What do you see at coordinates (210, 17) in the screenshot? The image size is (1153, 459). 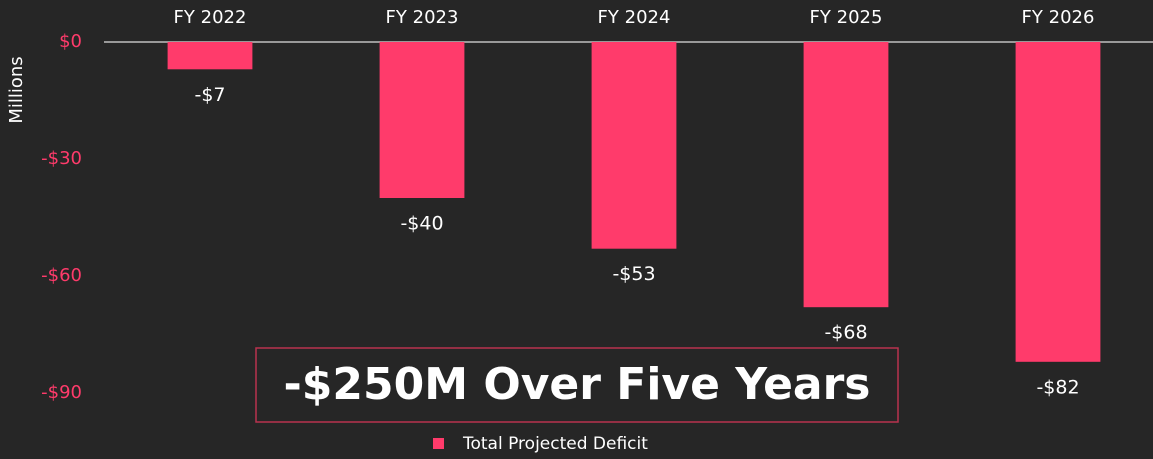 I see `x-tick-label: FY 2022` at bounding box center [210, 17].